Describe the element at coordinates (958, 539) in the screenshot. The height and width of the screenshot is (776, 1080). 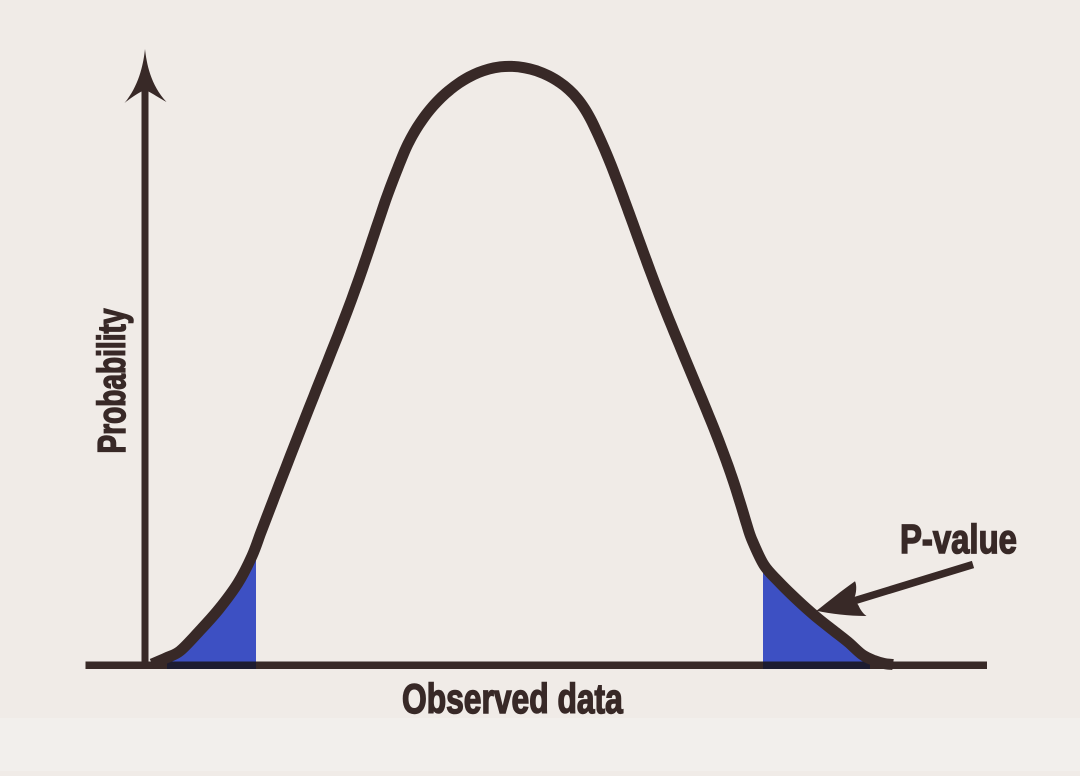
I see `svg-text: P-value` at that location.